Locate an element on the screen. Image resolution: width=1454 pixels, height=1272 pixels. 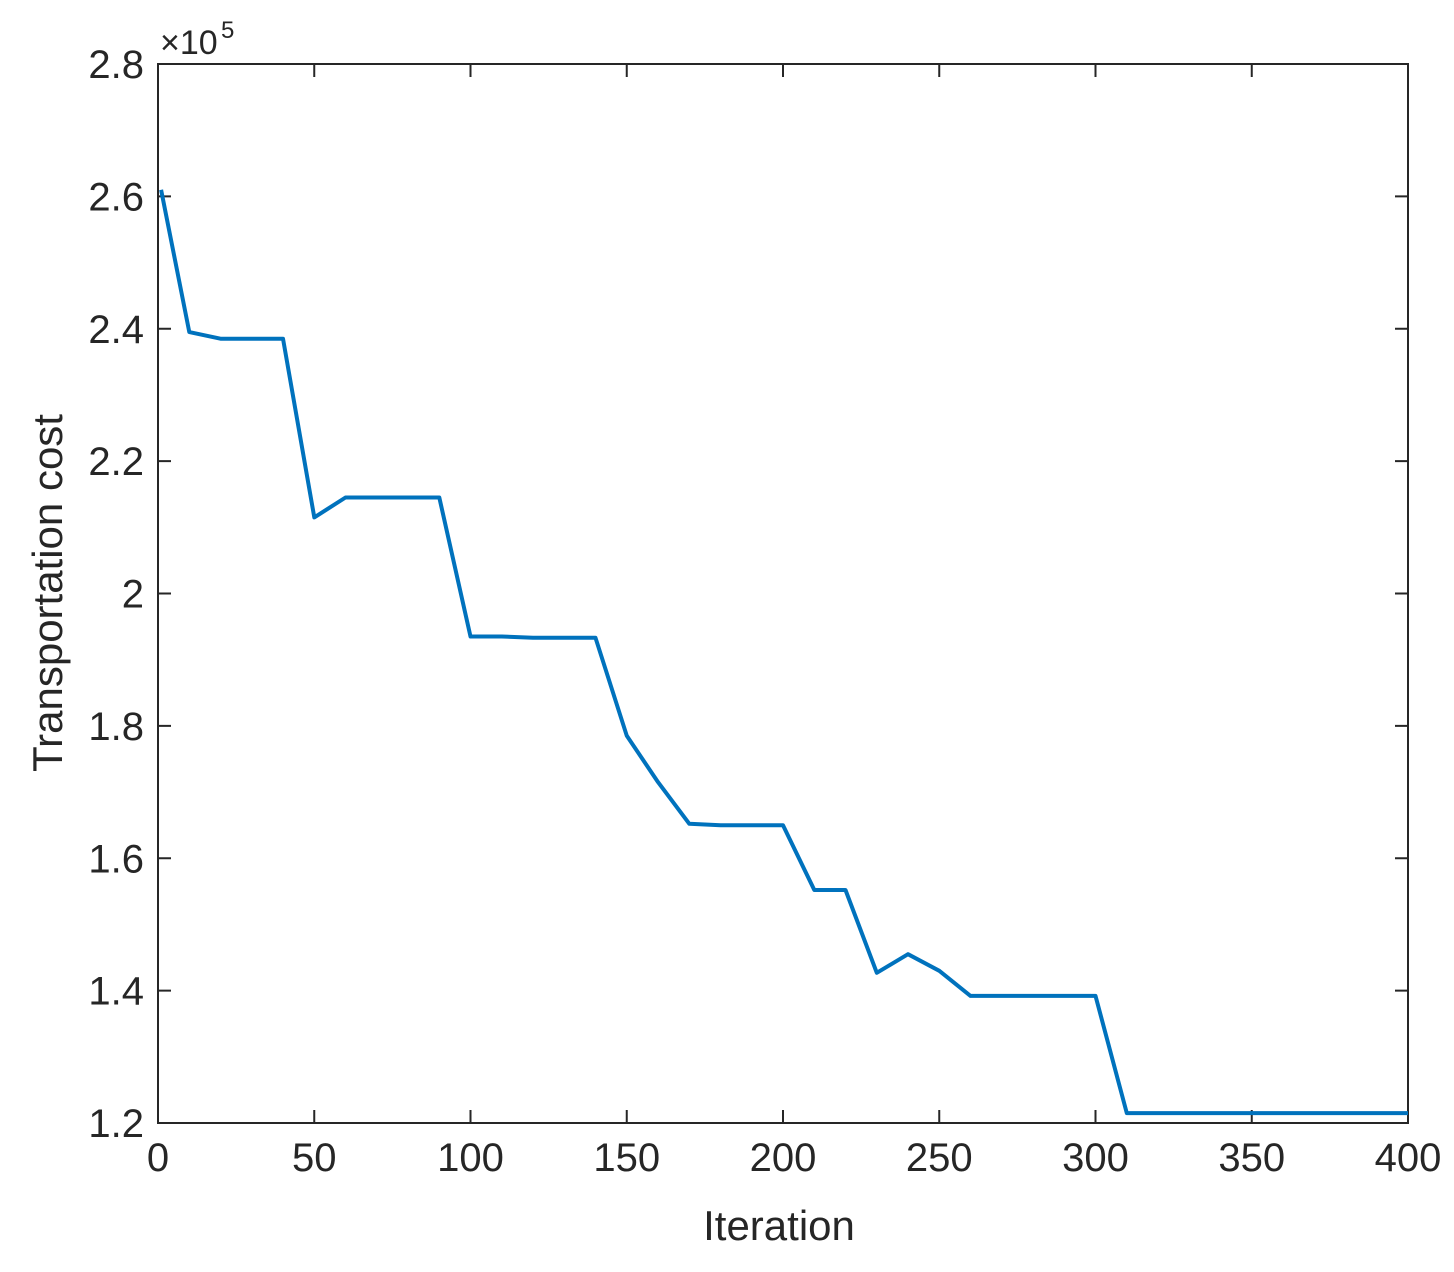
y-tick-label: 1.6 is located at coordinates (116, 859).